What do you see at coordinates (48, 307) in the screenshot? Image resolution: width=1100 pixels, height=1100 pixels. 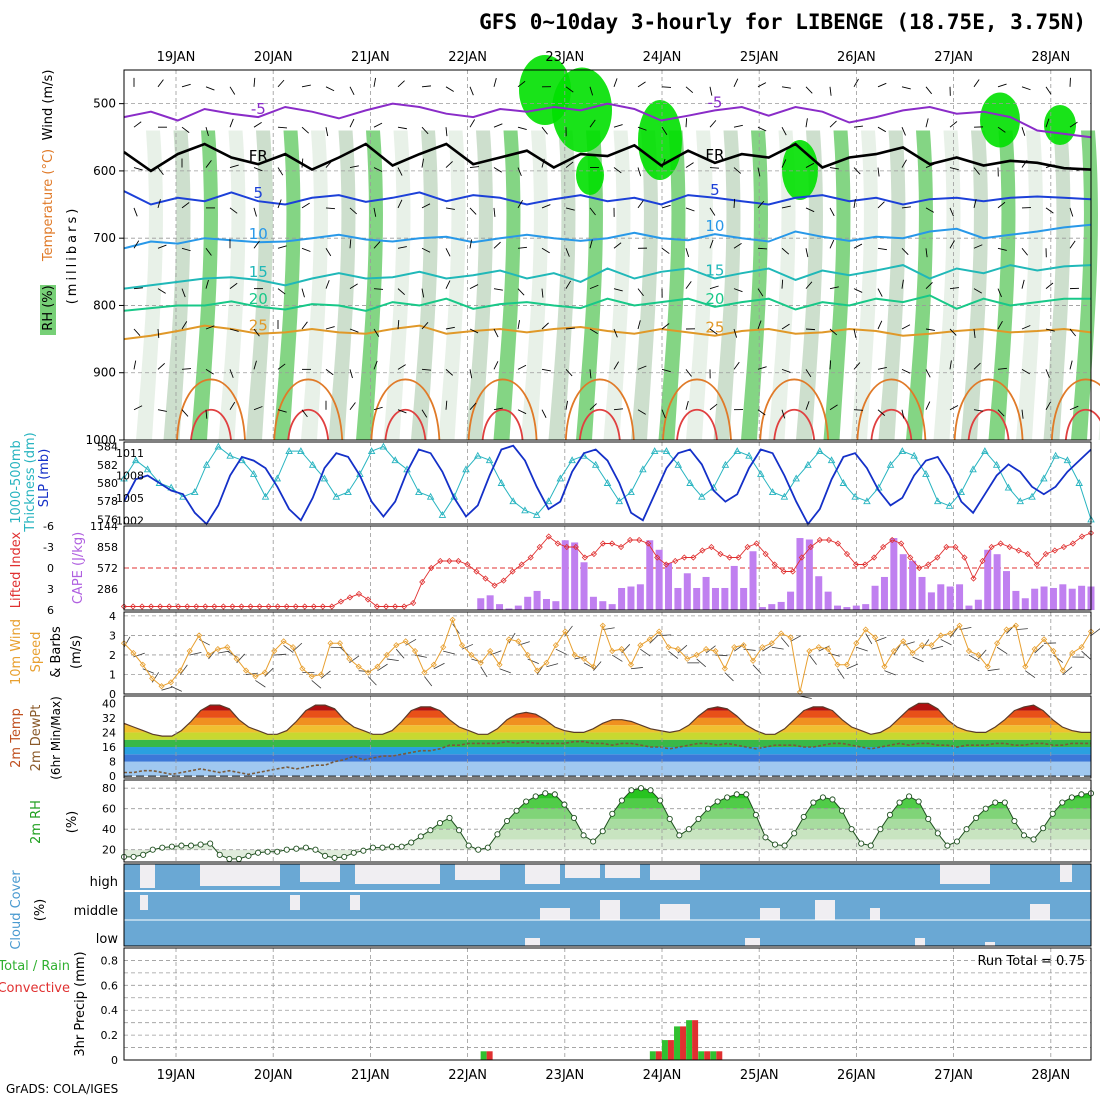 I see `ylabel-rh: RH (%)` at bounding box center [48, 307].